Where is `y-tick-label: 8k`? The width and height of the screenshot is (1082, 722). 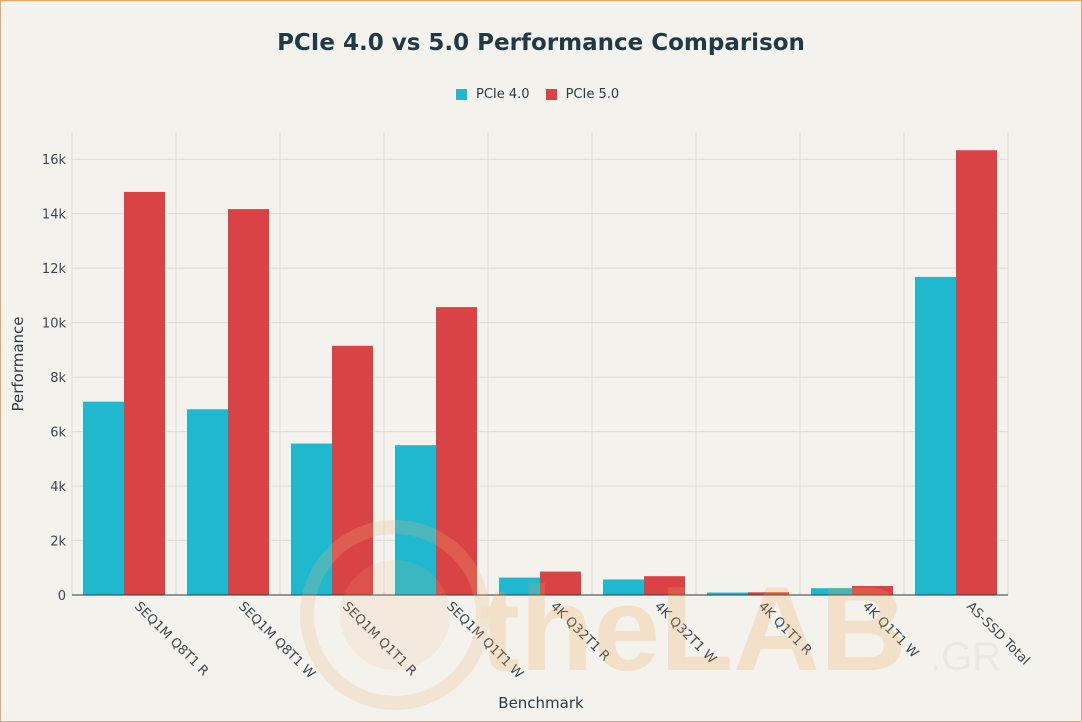 y-tick-label: 8k is located at coordinates (58, 378).